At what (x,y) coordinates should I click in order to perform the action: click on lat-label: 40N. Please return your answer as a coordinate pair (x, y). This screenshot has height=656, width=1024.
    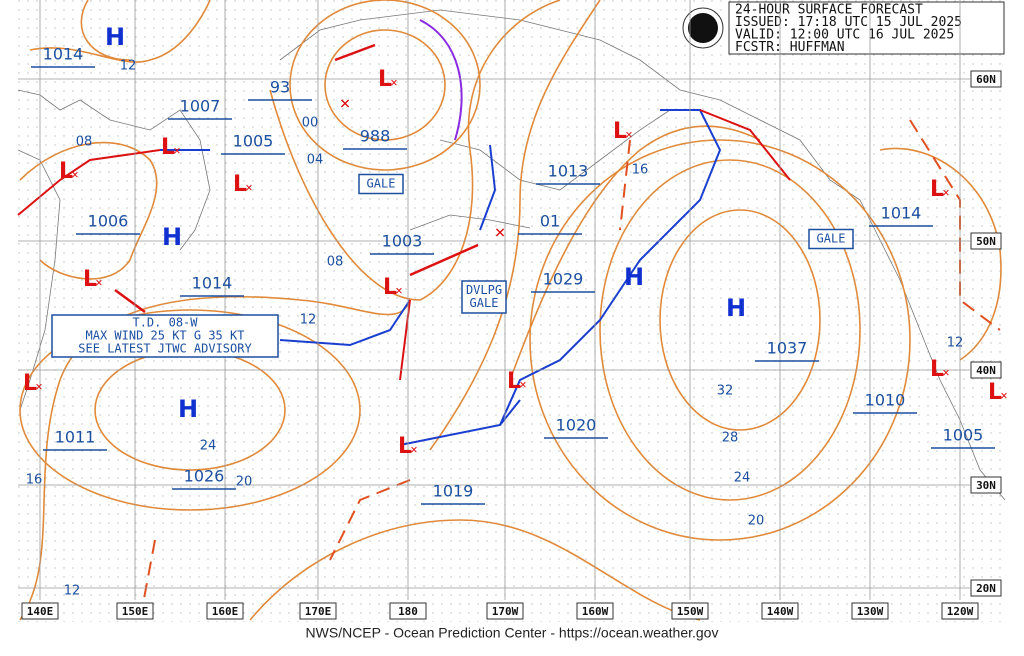
    Looking at the image, I should click on (986, 370).